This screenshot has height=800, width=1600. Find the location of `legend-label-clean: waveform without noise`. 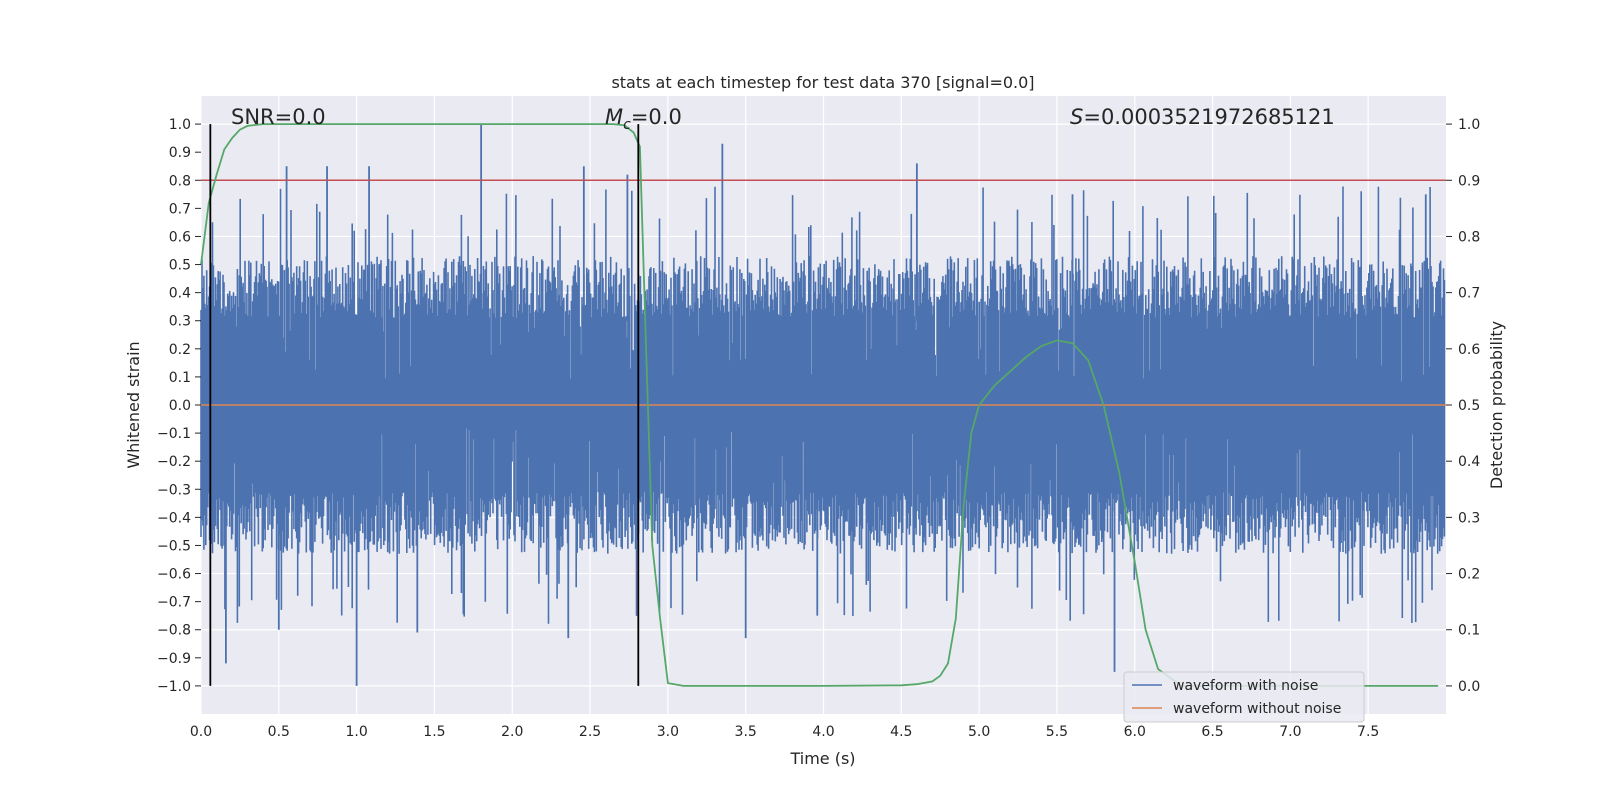

legend-label-clean: waveform without noise is located at coordinates (1257, 709).